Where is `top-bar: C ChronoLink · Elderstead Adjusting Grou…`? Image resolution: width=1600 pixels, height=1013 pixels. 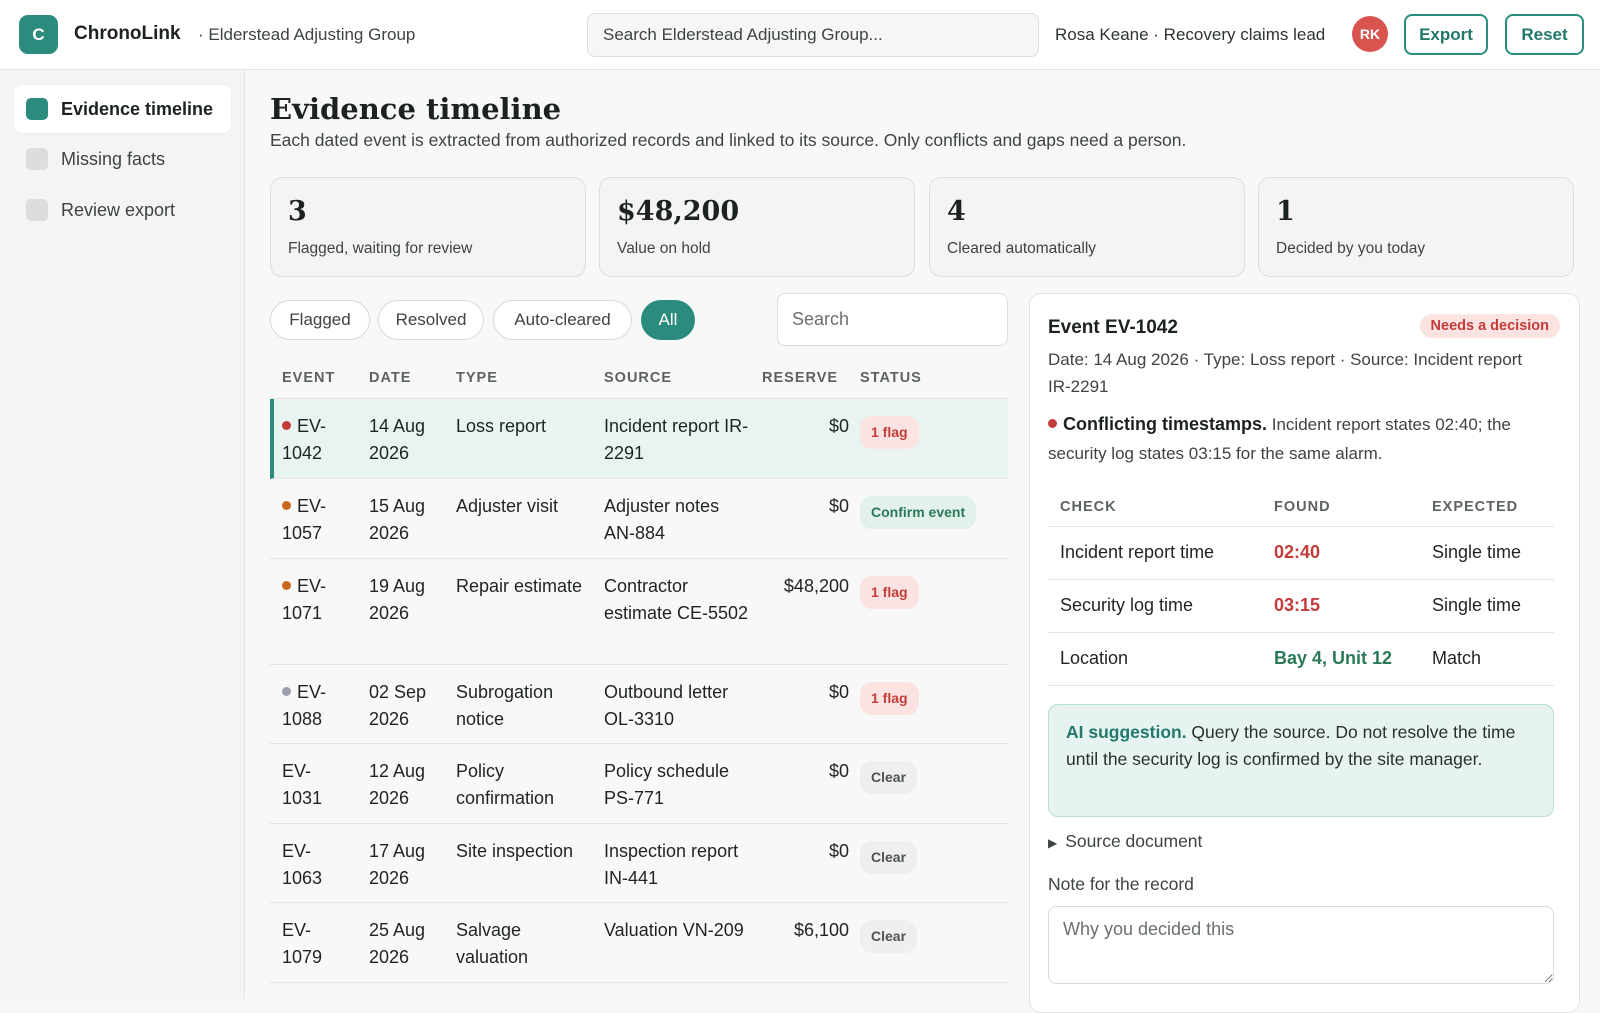 top-bar: C ChronoLink · Elderstead Adjusting Grou… is located at coordinates (800, 35).